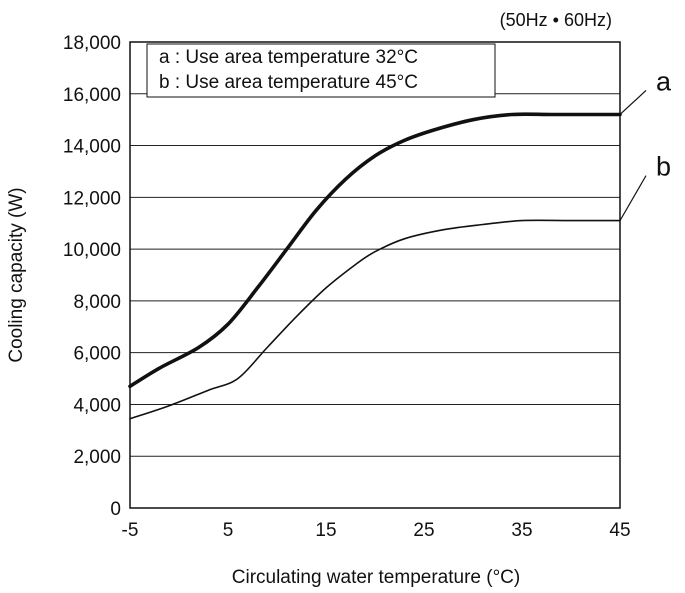 The width and height of the screenshot is (685, 593). Describe the element at coordinates (288, 57) in the screenshot. I see `legend-entry-a: a : Use area temperature 32°C` at that location.